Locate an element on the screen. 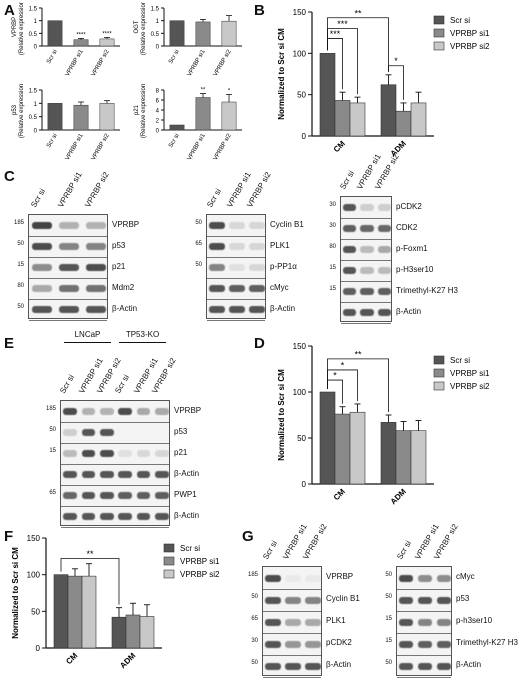  y-tick-label: 50 is located at coordinates (35, 611).